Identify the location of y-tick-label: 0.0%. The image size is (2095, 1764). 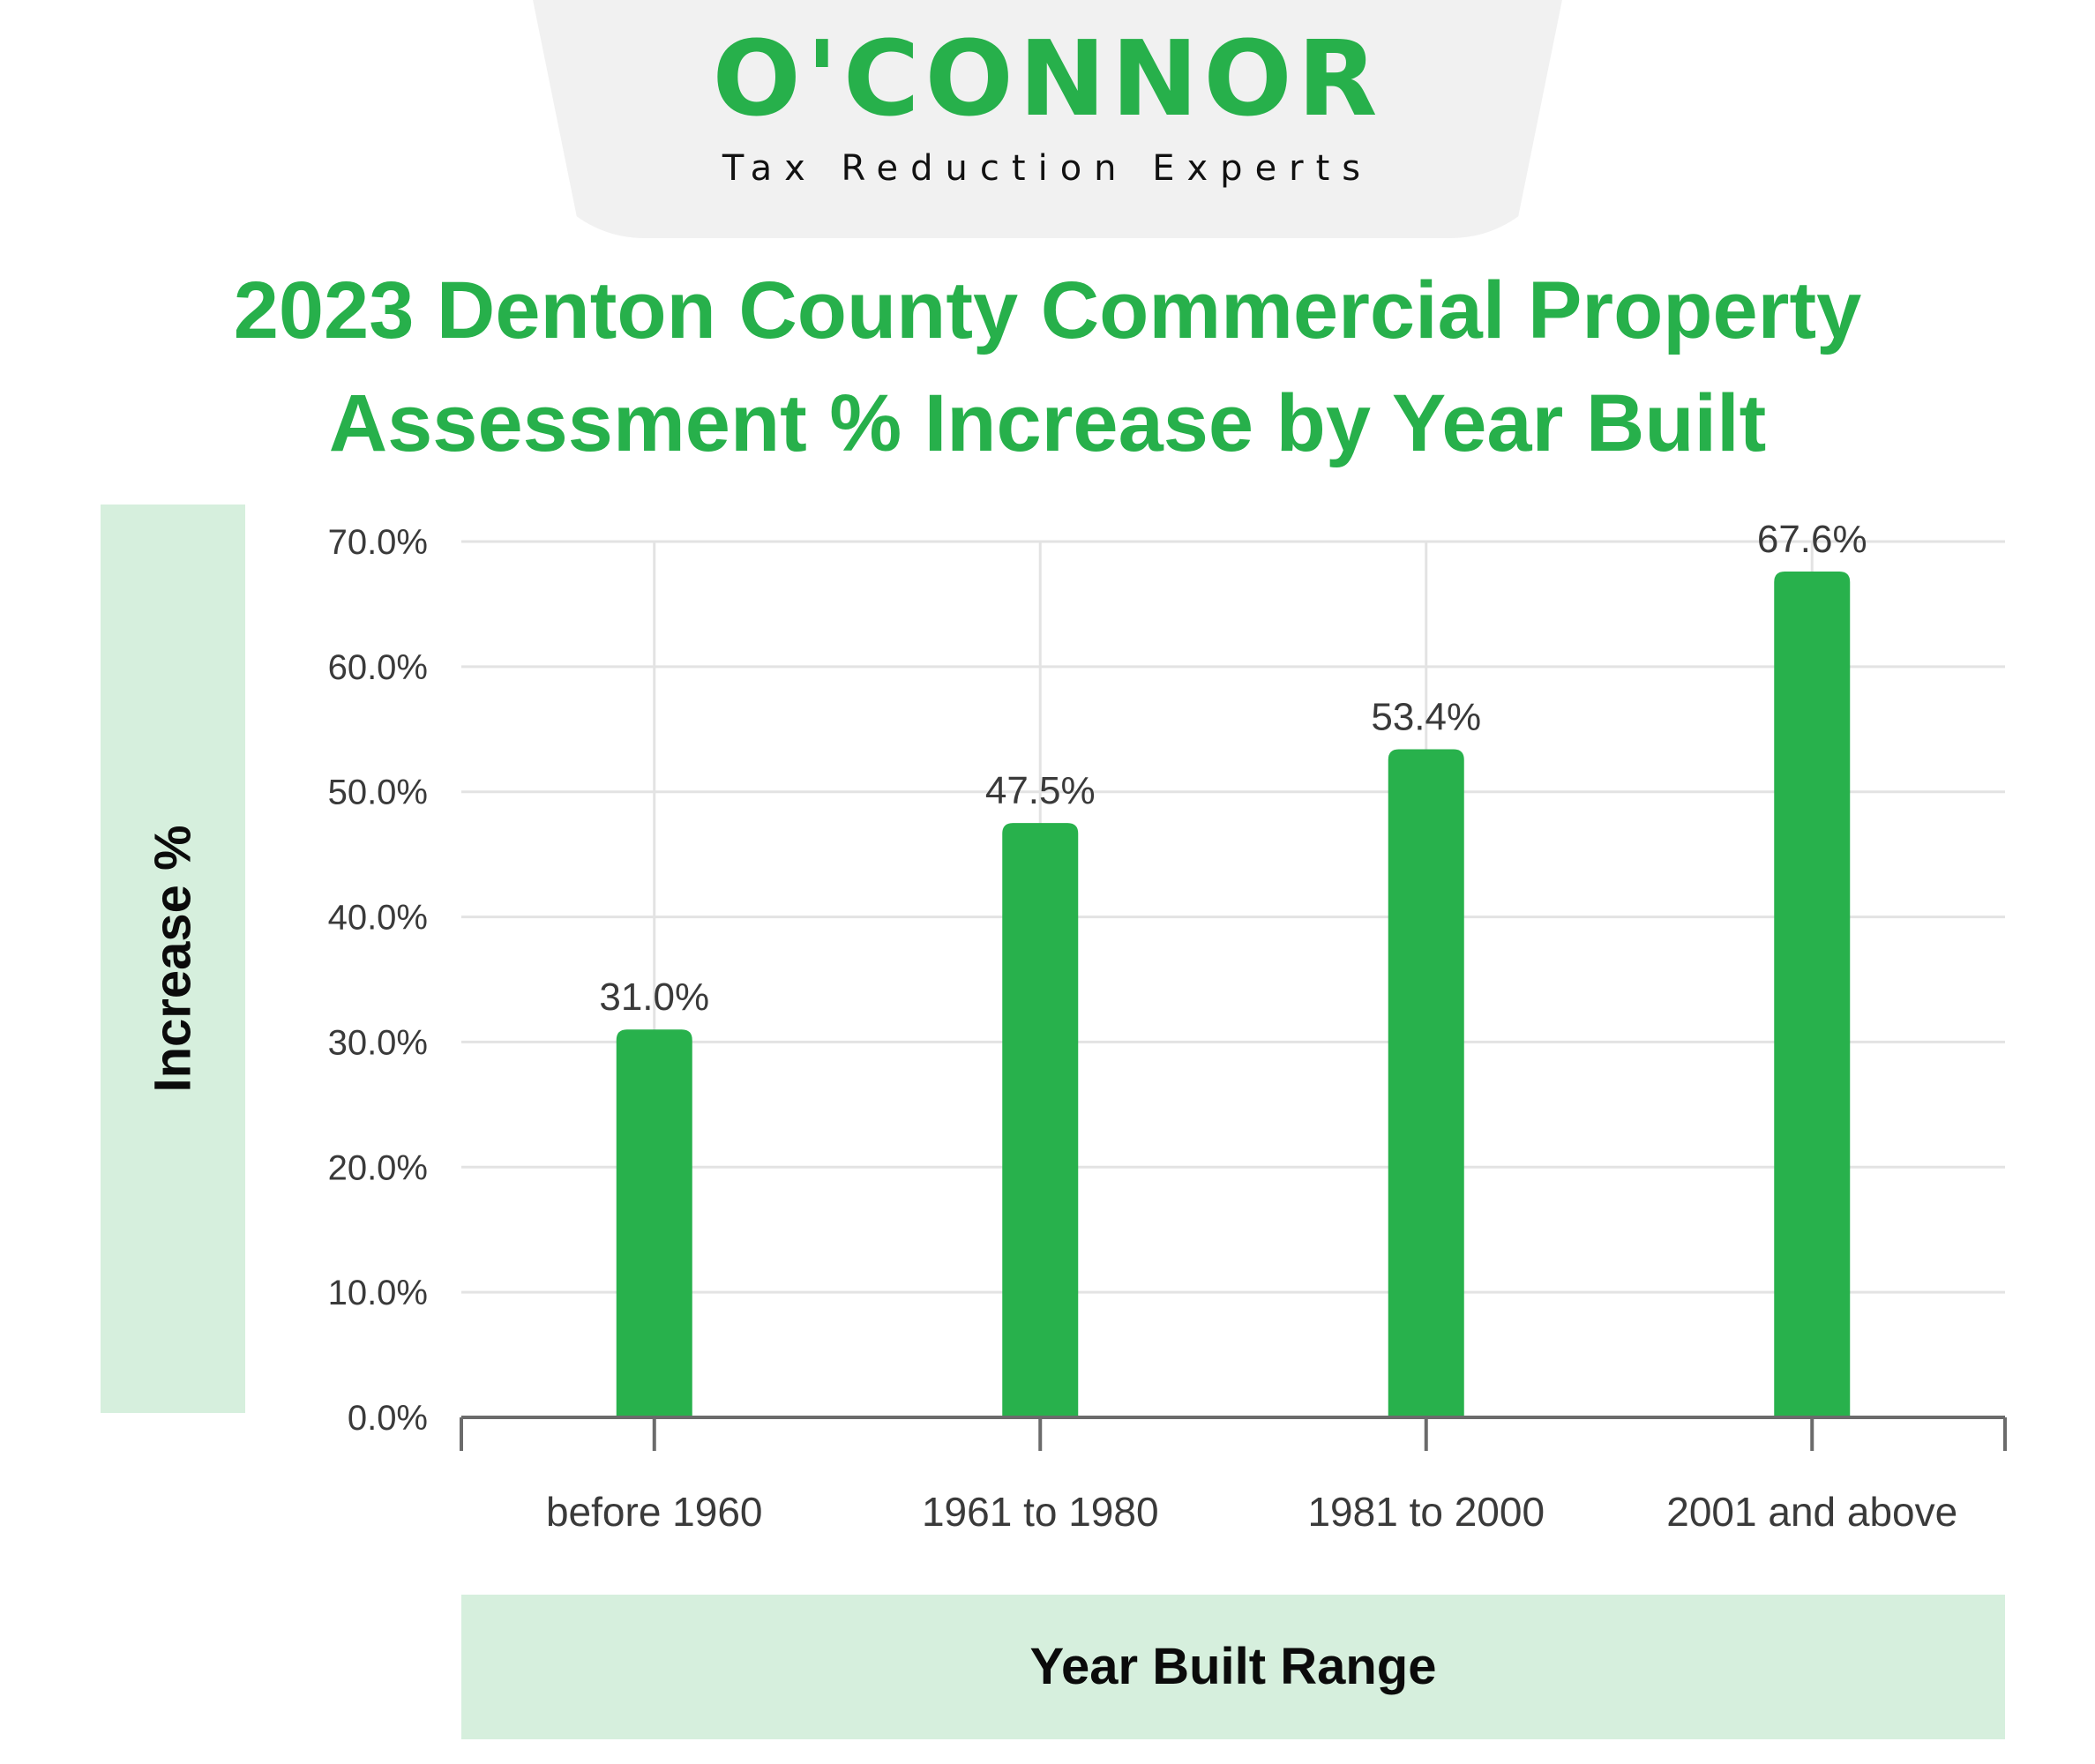
(388, 1418).